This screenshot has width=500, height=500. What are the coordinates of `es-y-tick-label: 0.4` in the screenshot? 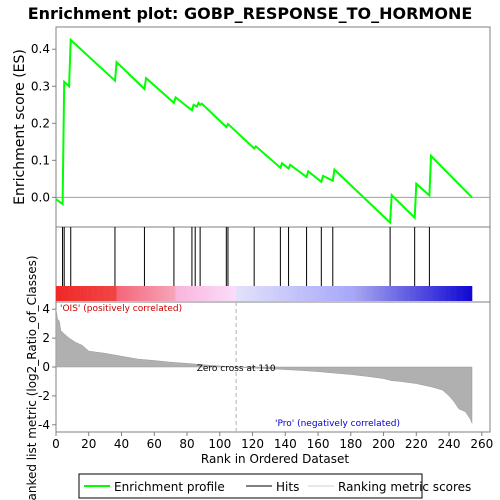 It's located at (40, 49).